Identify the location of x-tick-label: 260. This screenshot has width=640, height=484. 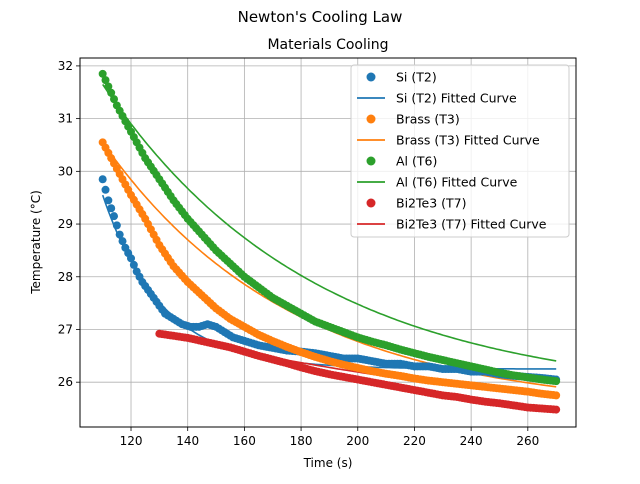
(527, 441).